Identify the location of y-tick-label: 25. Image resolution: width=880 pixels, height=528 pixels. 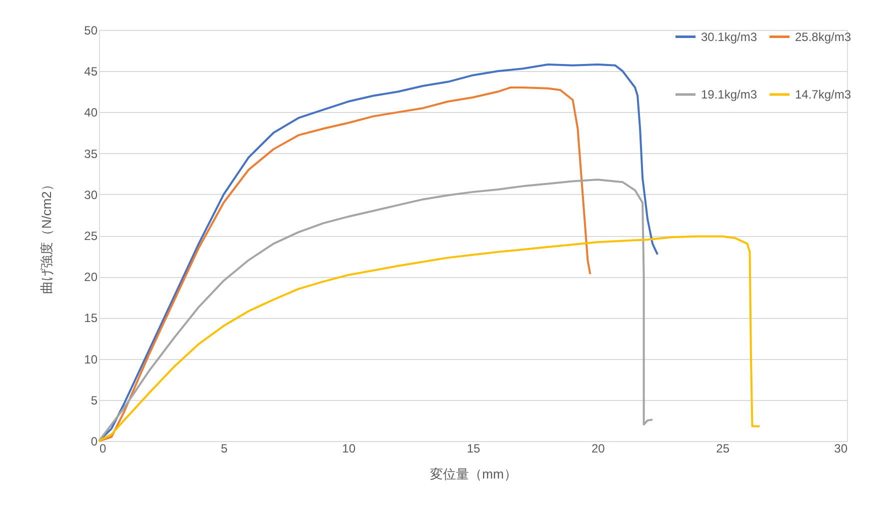
(91, 236).